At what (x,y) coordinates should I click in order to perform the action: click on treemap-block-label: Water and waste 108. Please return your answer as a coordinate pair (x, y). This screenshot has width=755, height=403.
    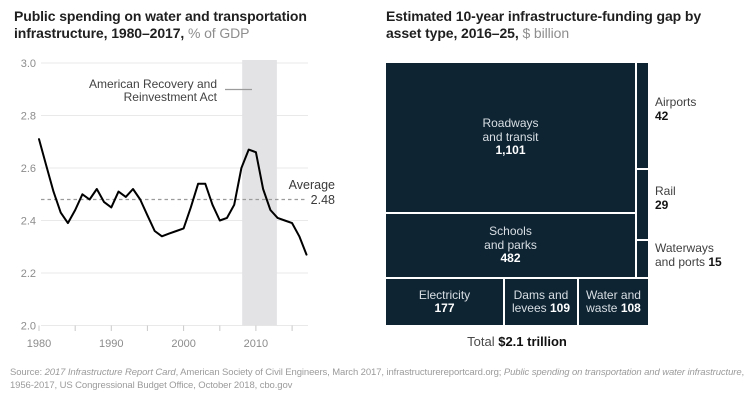
    Looking at the image, I should click on (613, 301).